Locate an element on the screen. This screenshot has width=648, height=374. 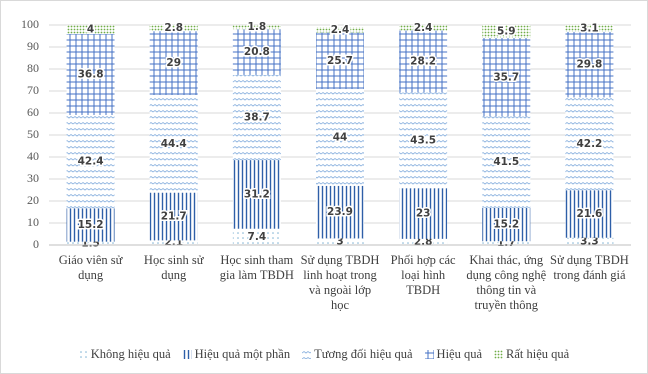
data-label: 38.7 is located at coordinates (257, 118).